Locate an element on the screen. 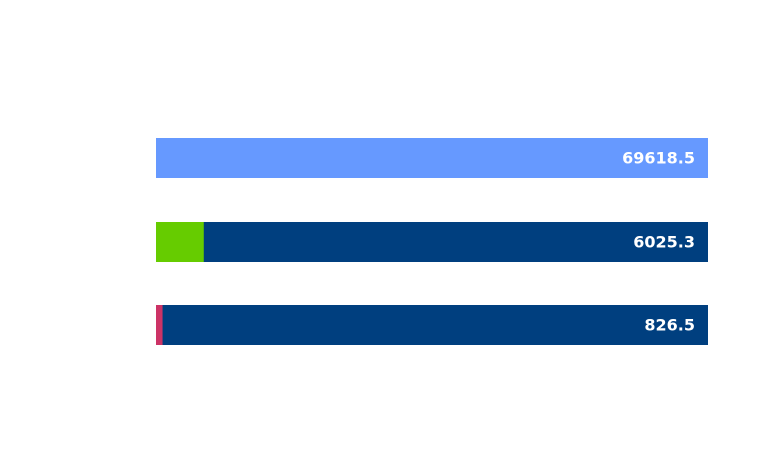 This screenshot has height=458, width=778. value-label: 826.5 is located at coordinates (669, 325).